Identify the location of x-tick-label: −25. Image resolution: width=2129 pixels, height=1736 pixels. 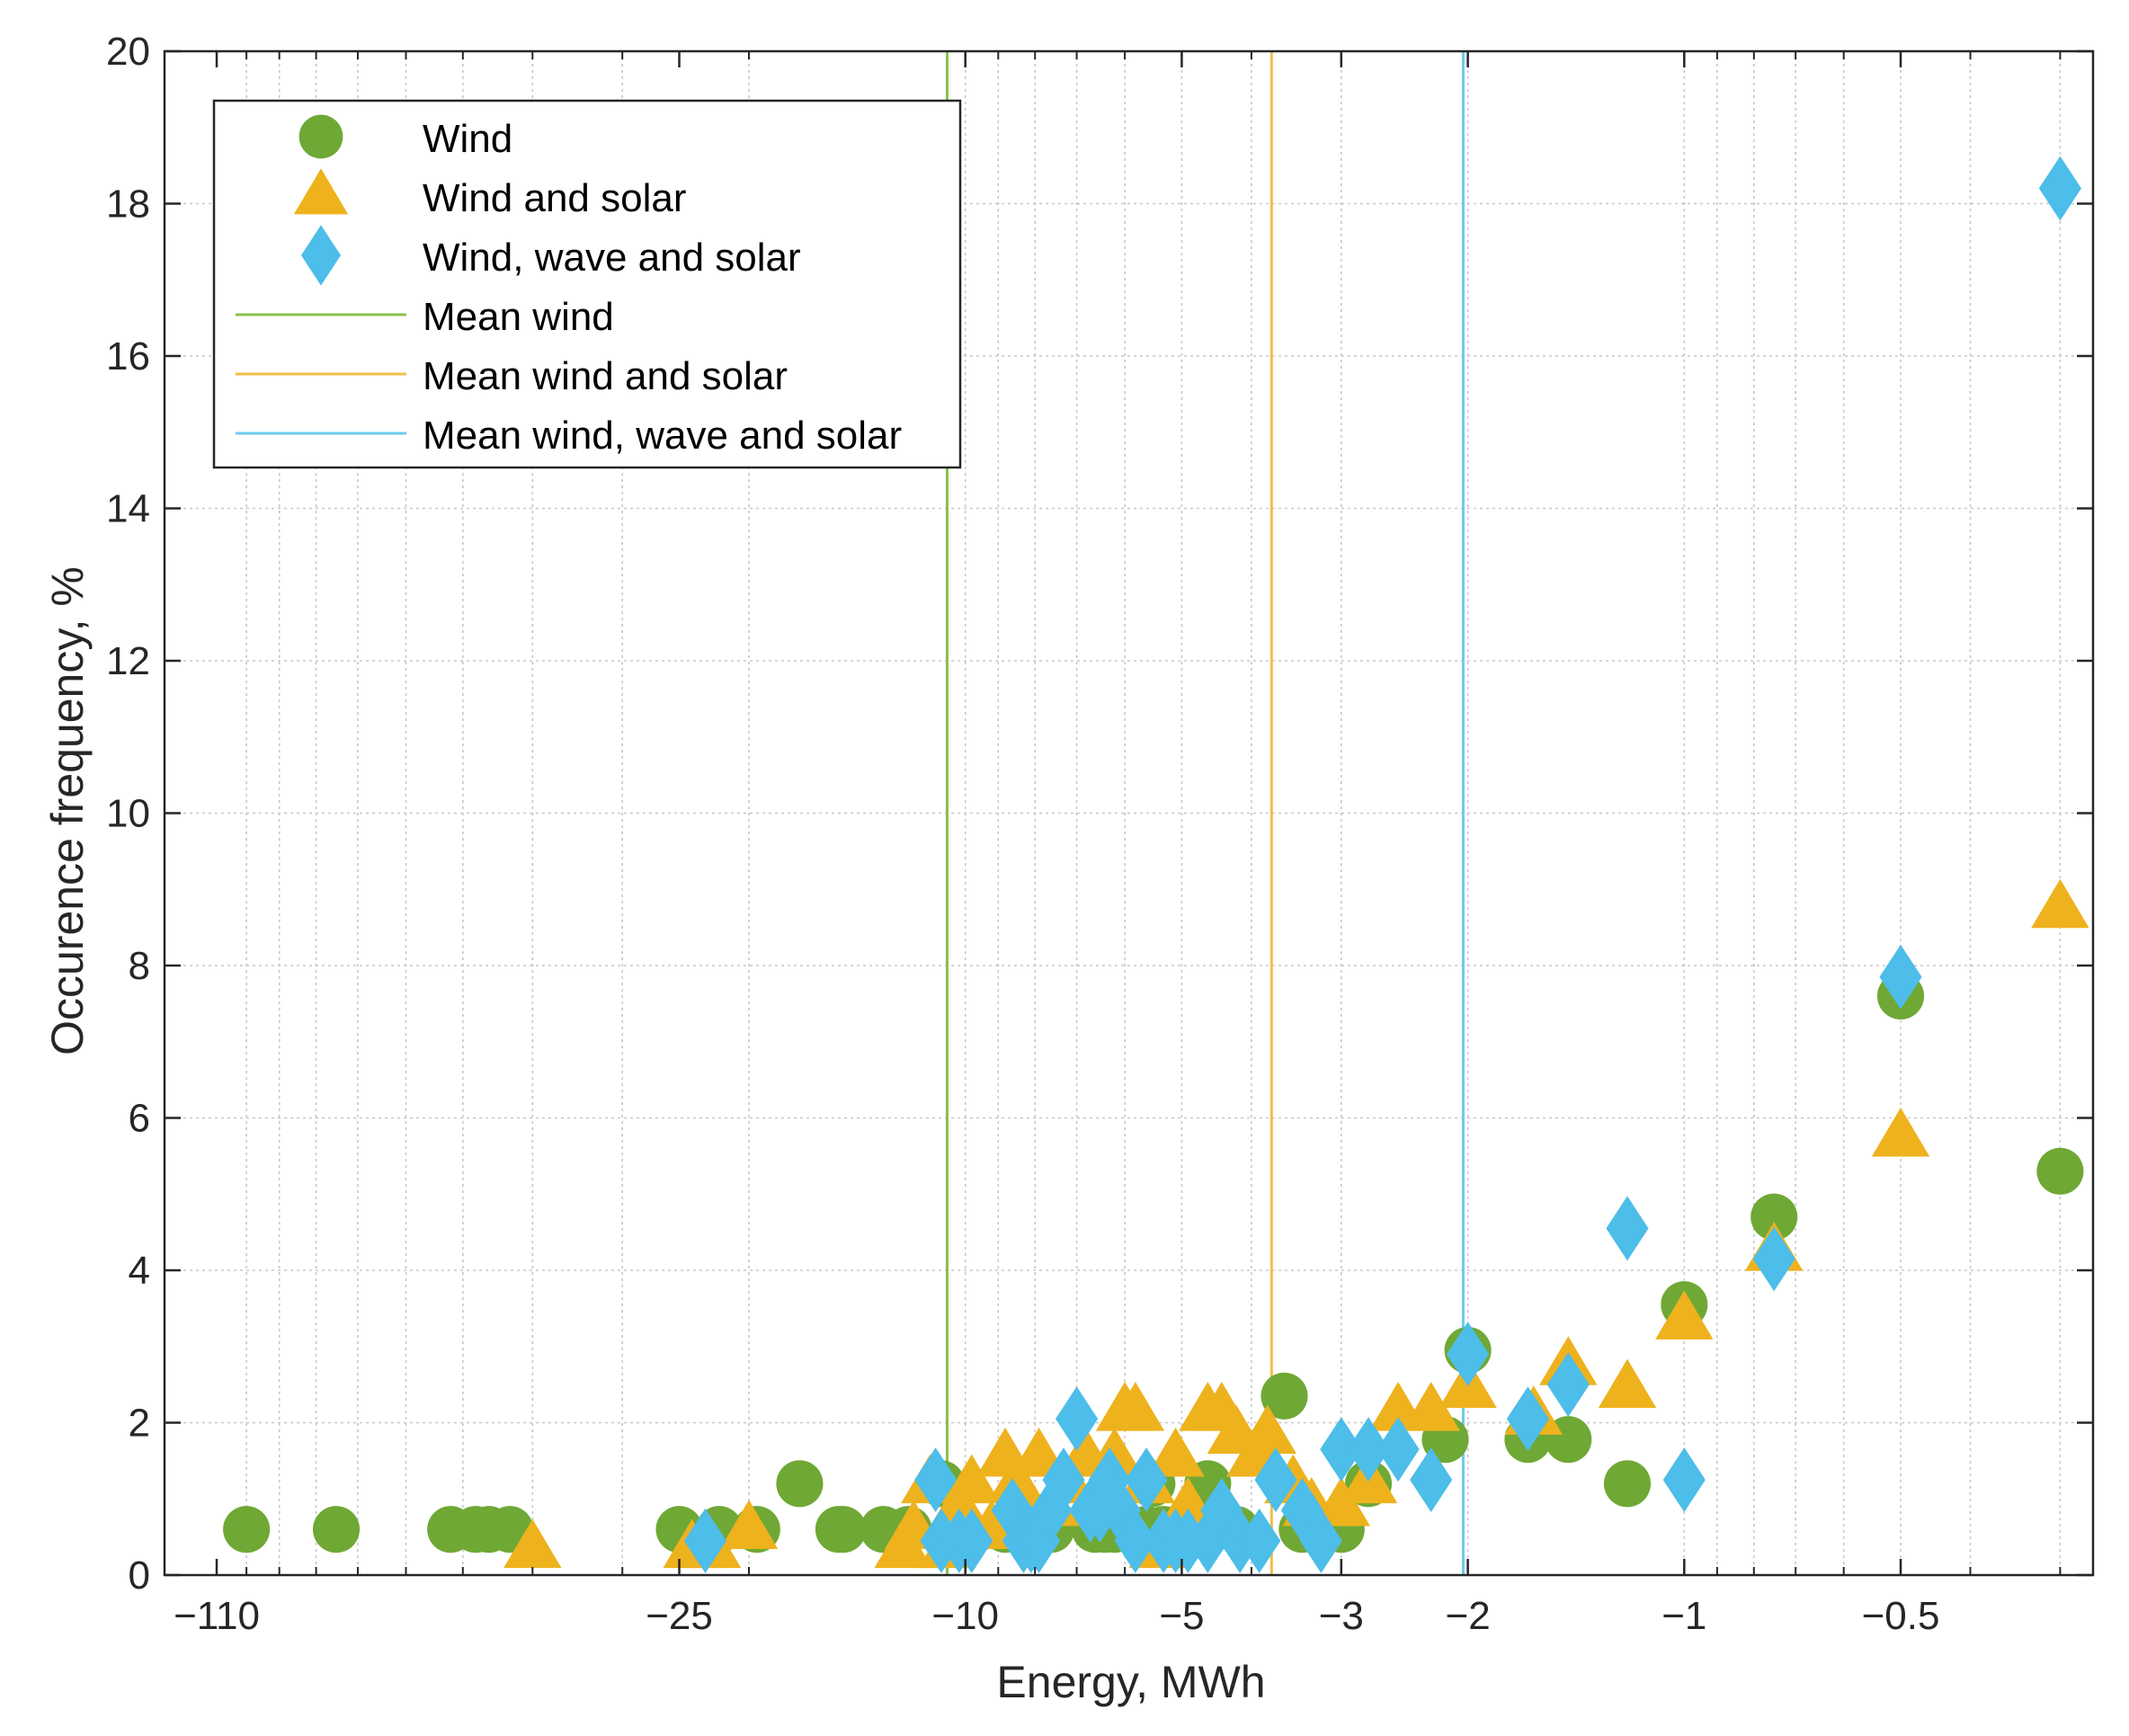
(679, 1616).